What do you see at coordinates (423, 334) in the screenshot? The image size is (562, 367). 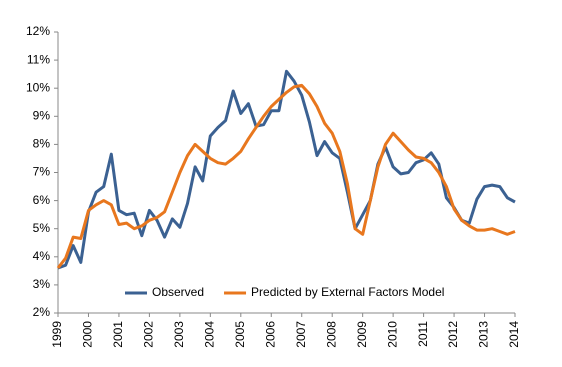 I see `x-tick-label: 2011` at bounding box center [423, 334].